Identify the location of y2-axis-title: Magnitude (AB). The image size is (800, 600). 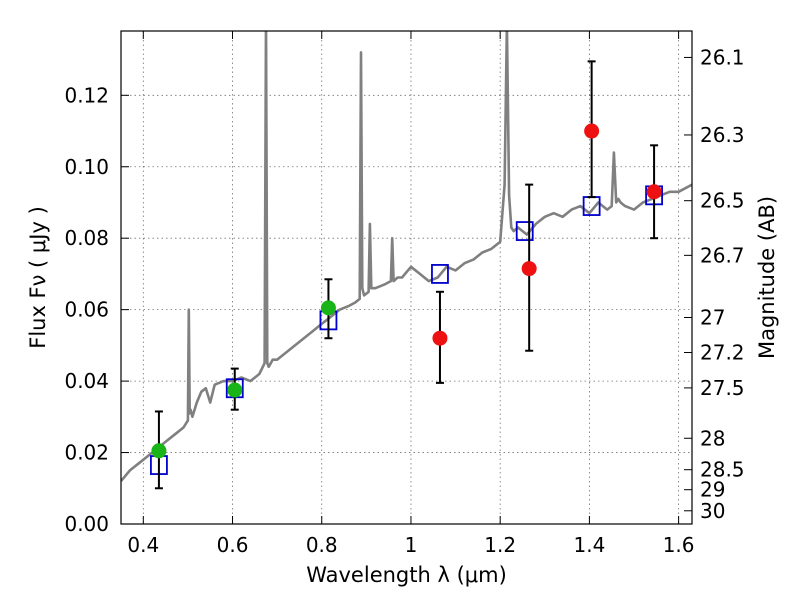
(767, 277).